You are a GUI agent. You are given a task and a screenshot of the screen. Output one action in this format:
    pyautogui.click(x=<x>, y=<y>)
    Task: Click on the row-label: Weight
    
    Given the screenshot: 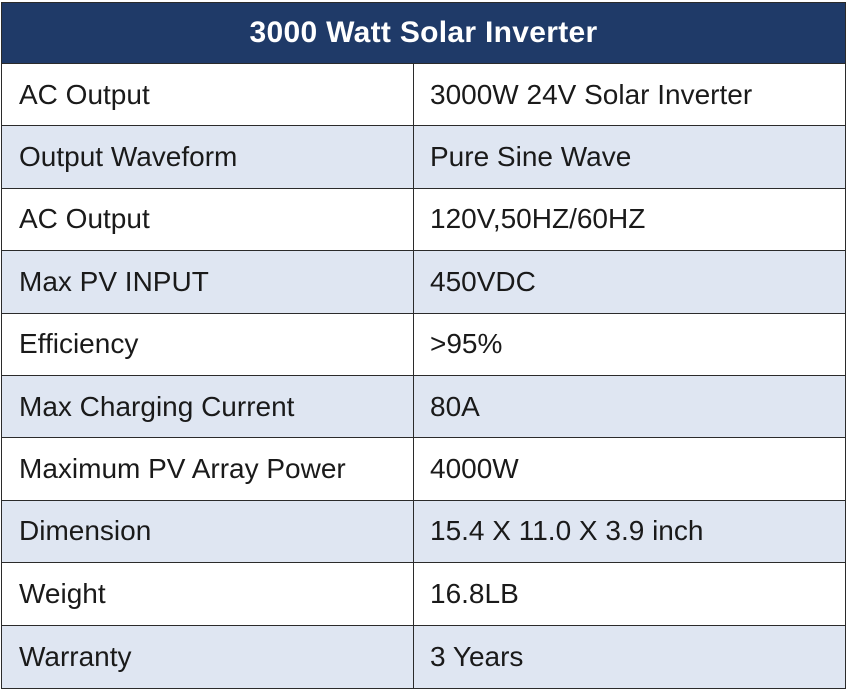 What is the action you would take?
    pyautogui.click(x=208, y=594)
    